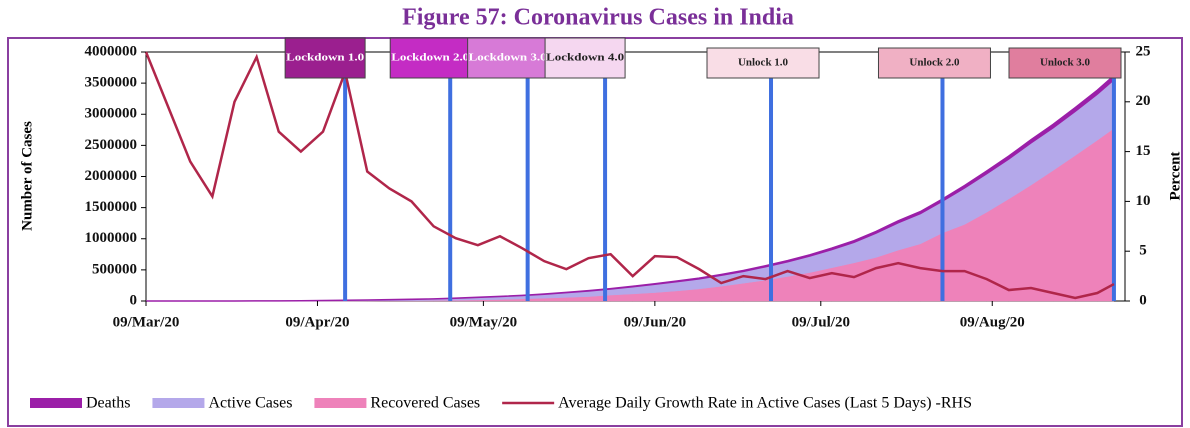  I want to click on event-label: Lockdown 1.0, so click(325, 58).